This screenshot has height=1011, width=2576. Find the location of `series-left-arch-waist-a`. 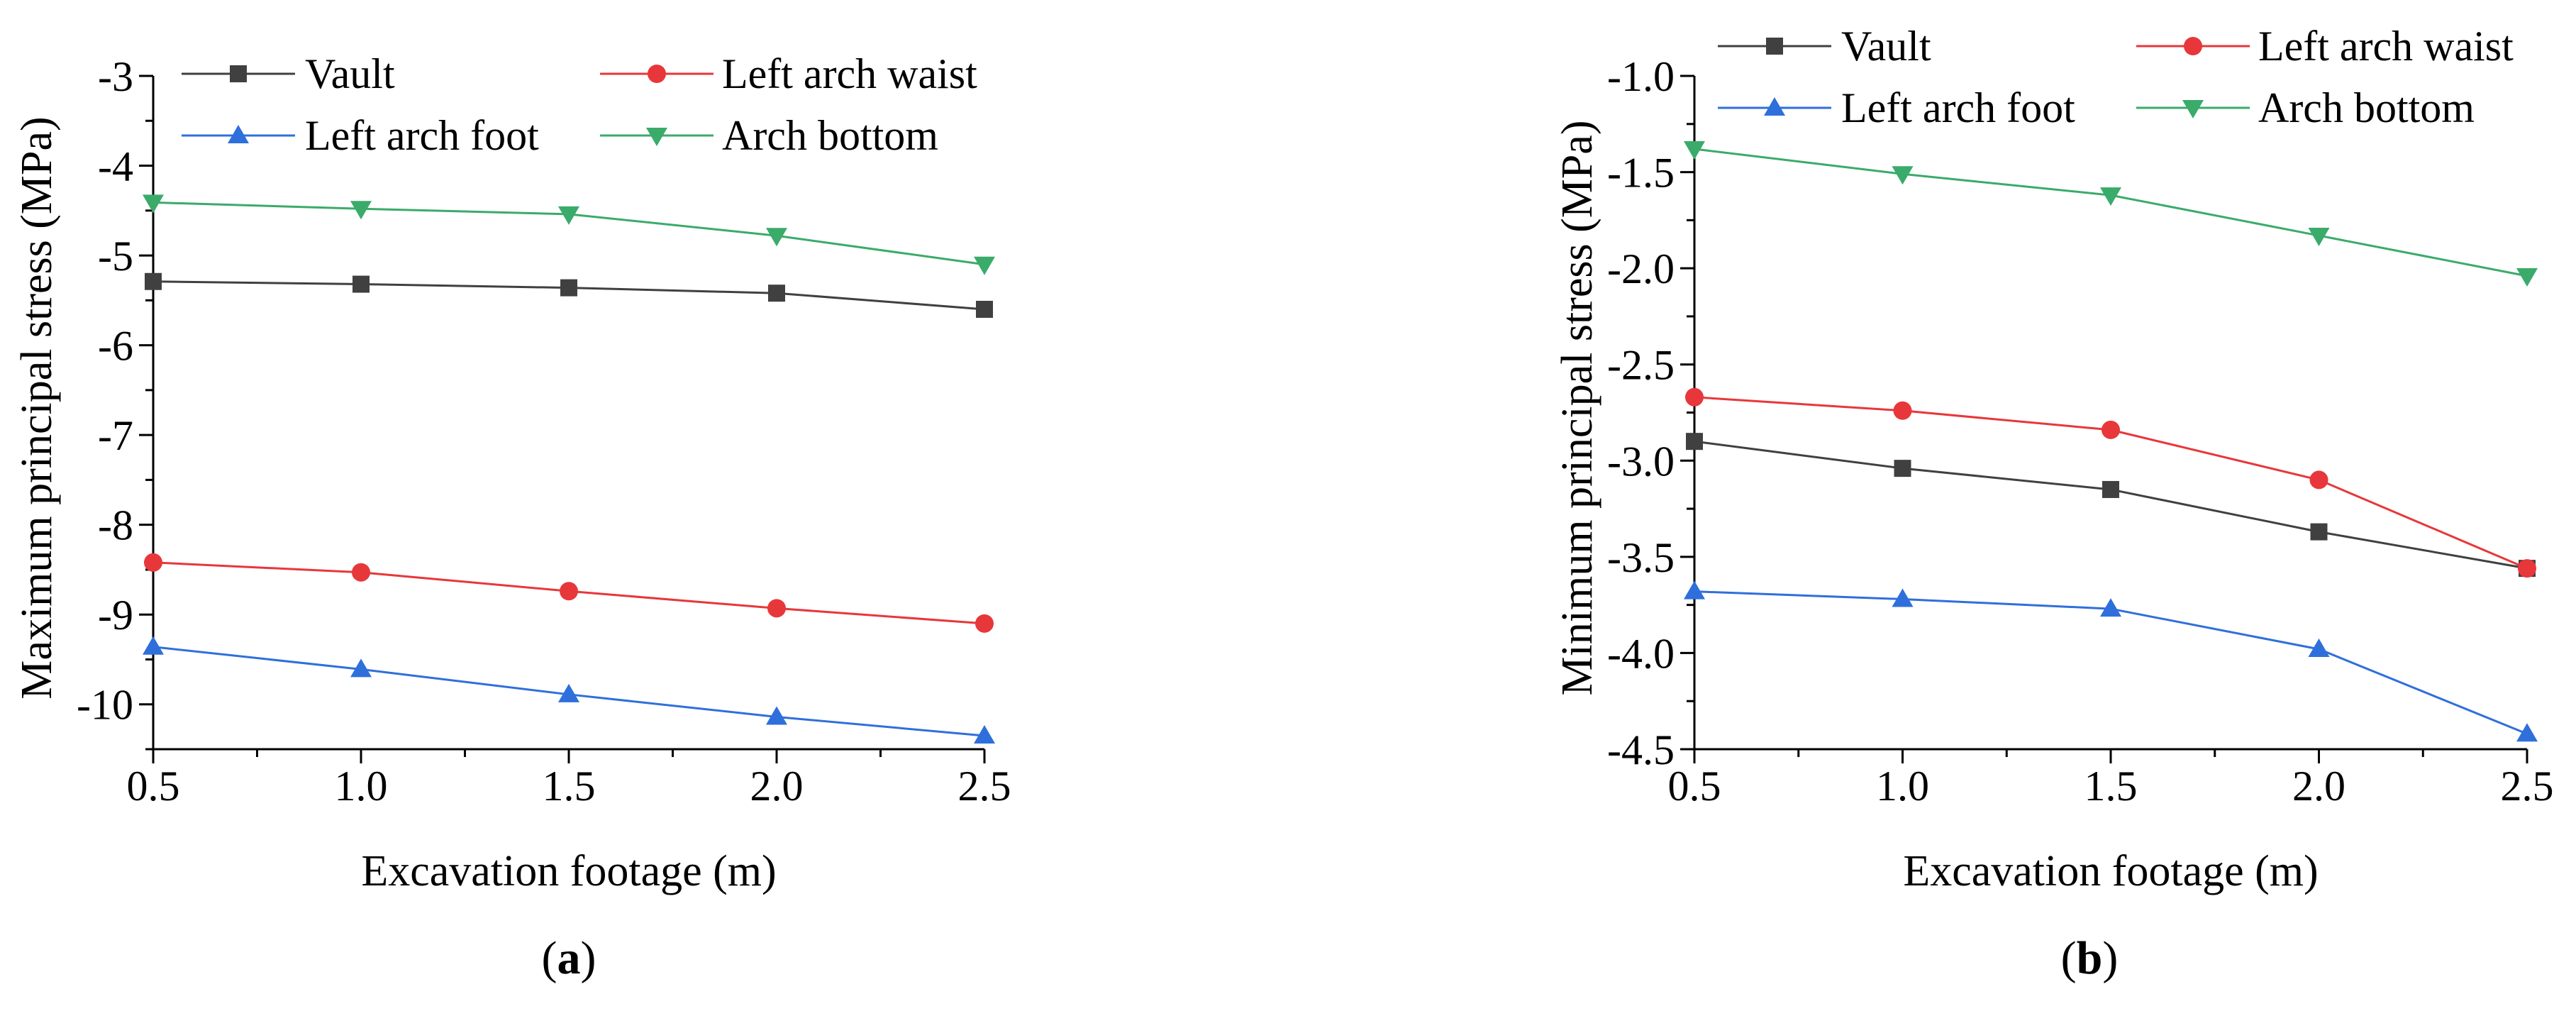

series-left-arch-waist-a is located at coordinates (569, 593).